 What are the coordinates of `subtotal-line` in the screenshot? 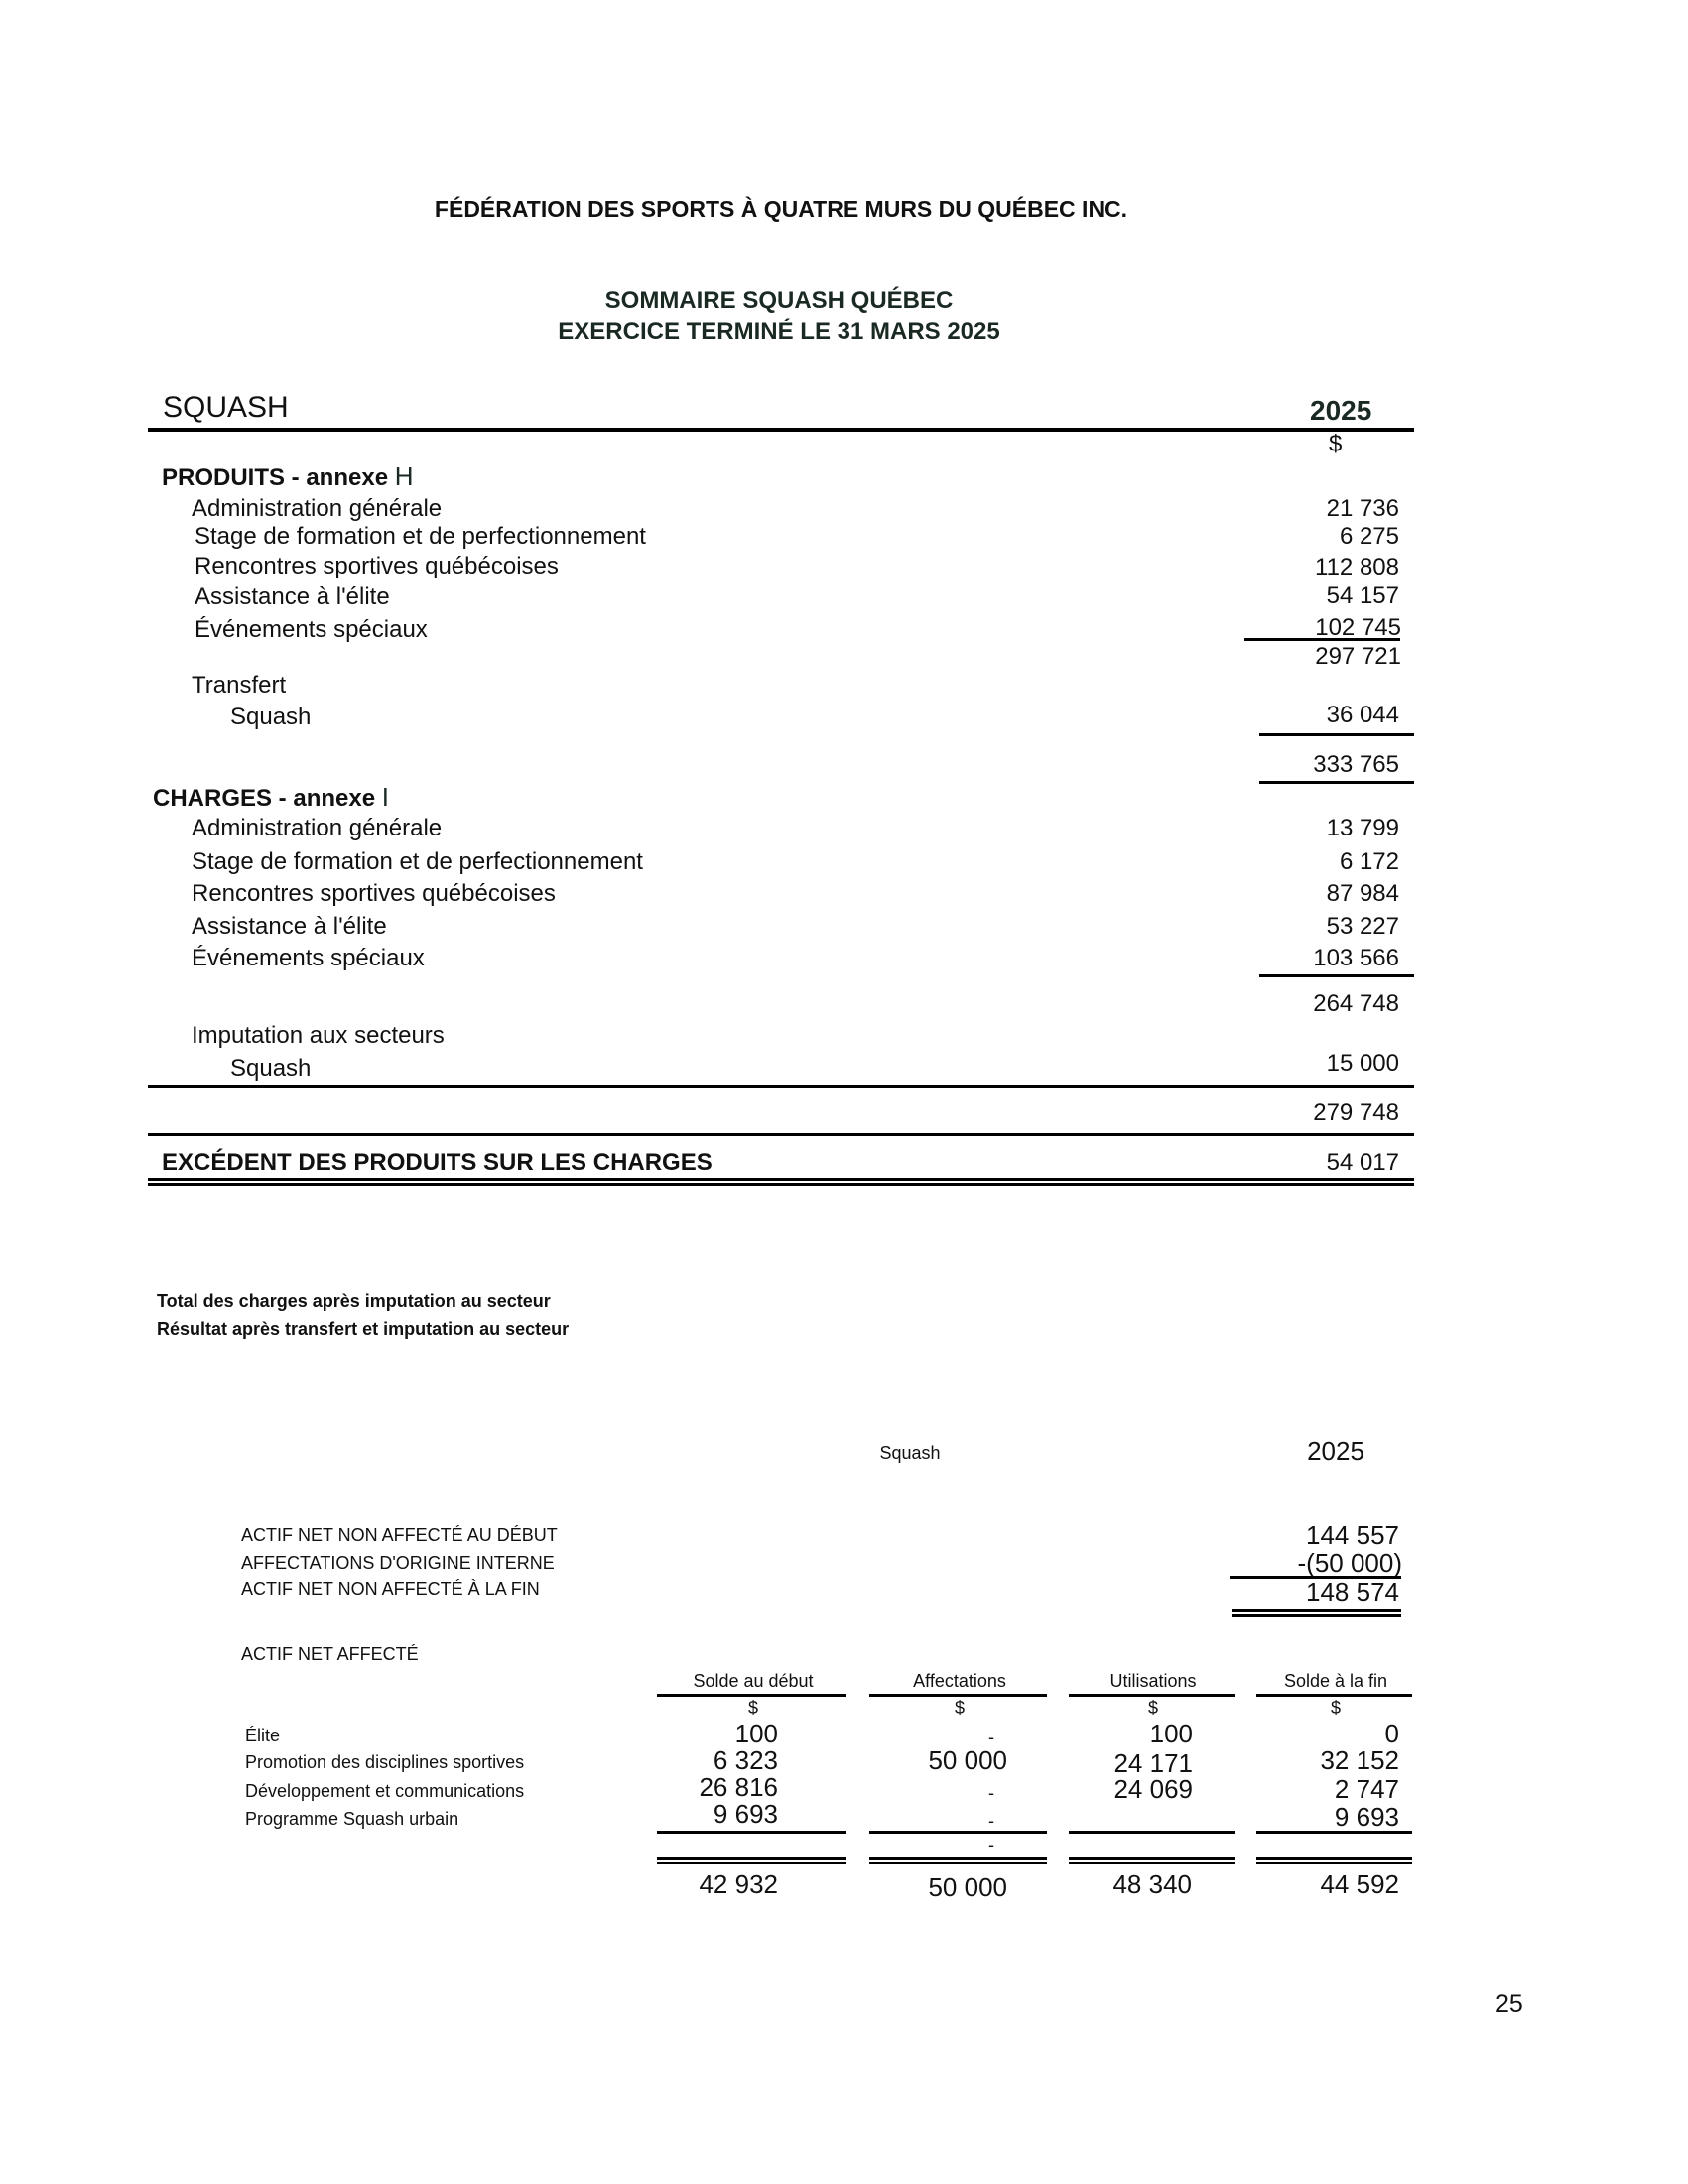 It's located at (1322, 639).